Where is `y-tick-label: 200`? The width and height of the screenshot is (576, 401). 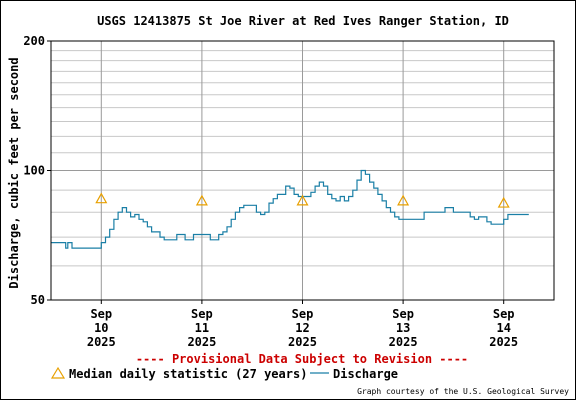 y-tick-label: 200 is located at coordinates (34, 41).